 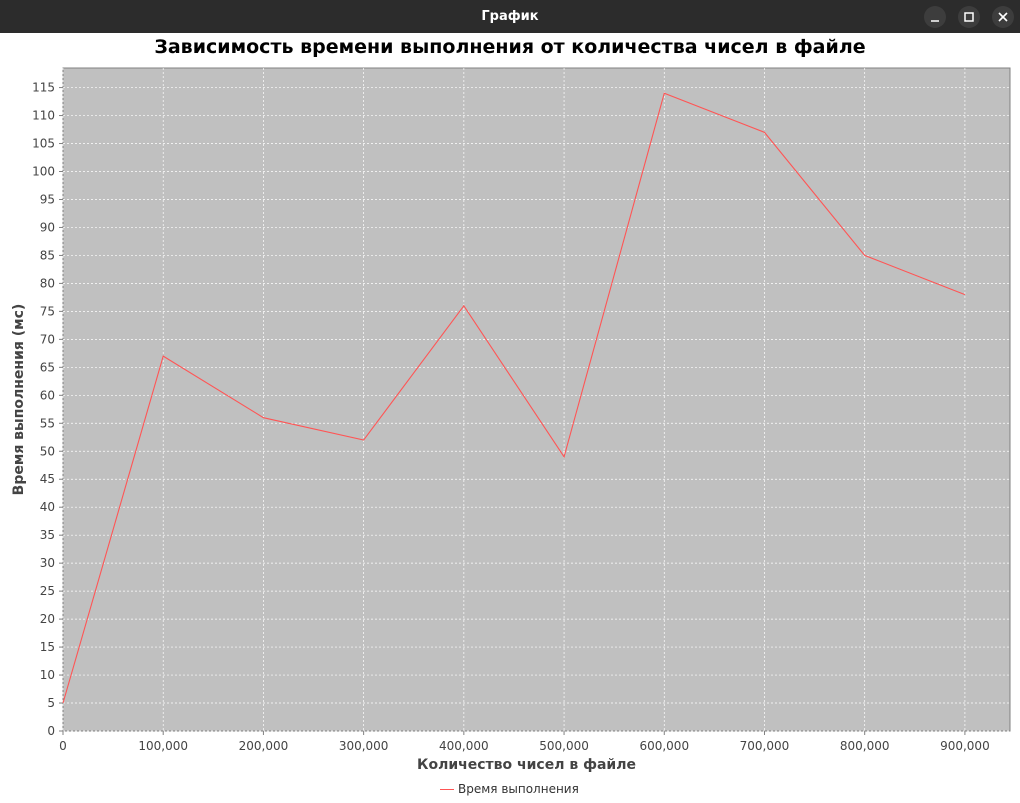 What do you see at coordinates (47, 423) in the screenshot?
I see `y-tick-label: 55` at bounding box center [47, 423].